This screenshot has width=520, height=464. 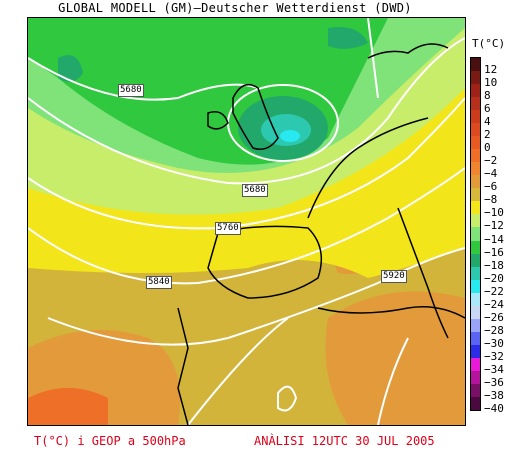 I want to click on warm-patch-hot, so click(x=68, y=406).